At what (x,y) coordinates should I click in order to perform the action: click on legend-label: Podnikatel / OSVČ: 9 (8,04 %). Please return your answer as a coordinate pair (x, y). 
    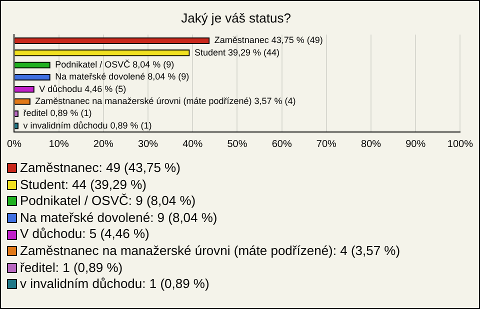
    Looking at the image, I should click on (108, 201).